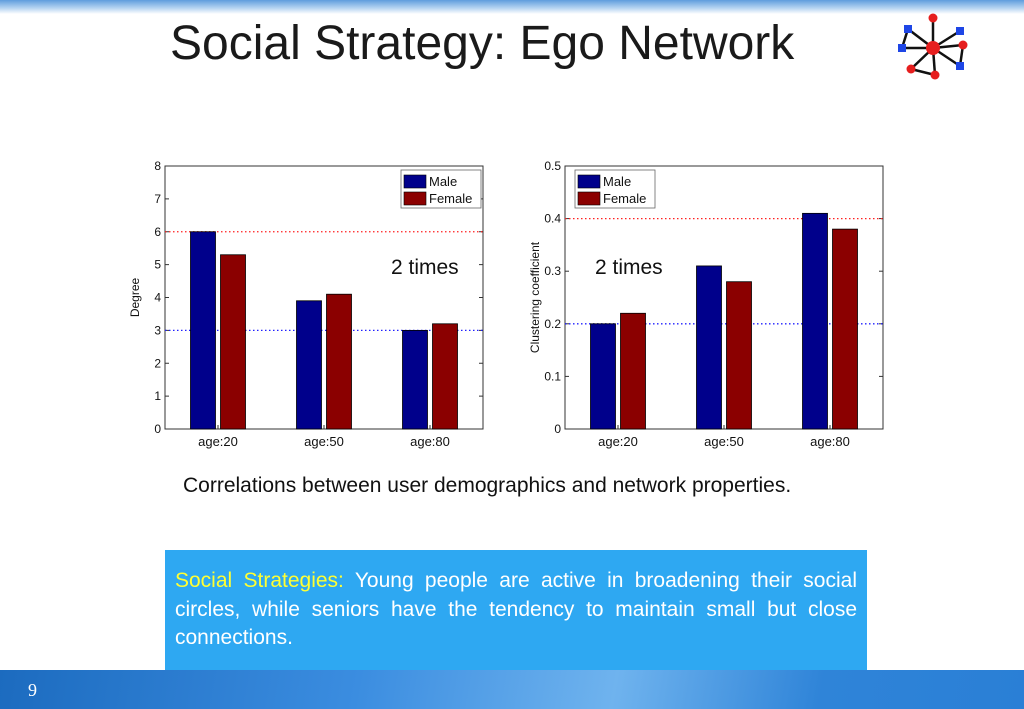  I want to click on y-tick-label: 4, so click(157, 298).